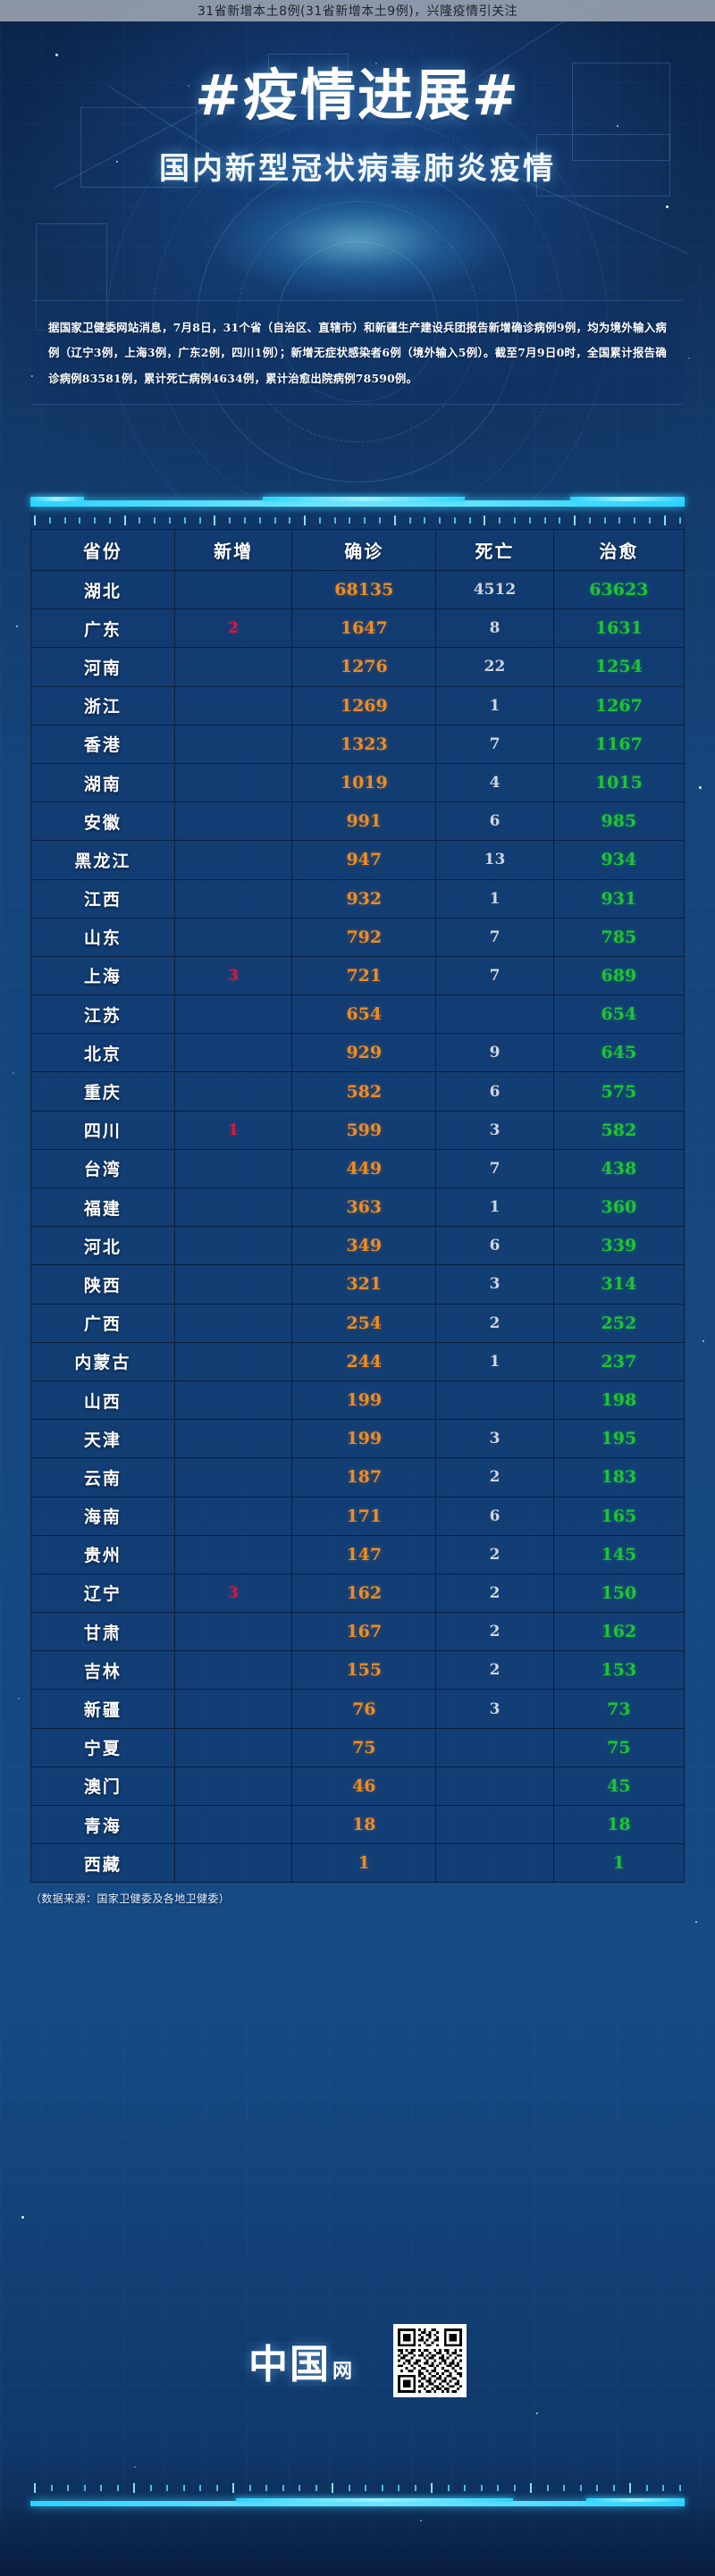 The width and height of the screenshot is (715, 2576). Describe the element at coordinates (358, 1477) in the screenshot. I see `table-row: 云南 187 2 183` at that location.